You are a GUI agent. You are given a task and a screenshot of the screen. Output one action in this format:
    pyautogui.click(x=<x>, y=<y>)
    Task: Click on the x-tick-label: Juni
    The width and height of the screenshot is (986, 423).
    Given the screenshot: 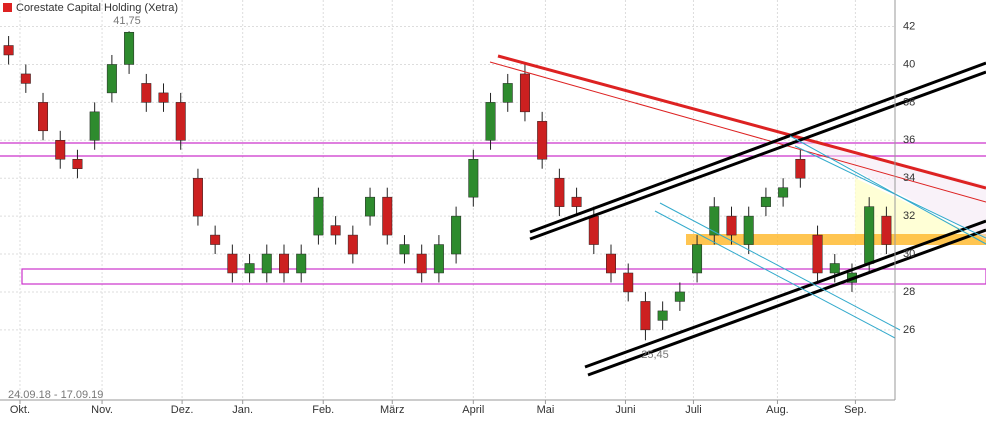 What is the action you would take?
    pyautogui.click(x=625, y=410)
    